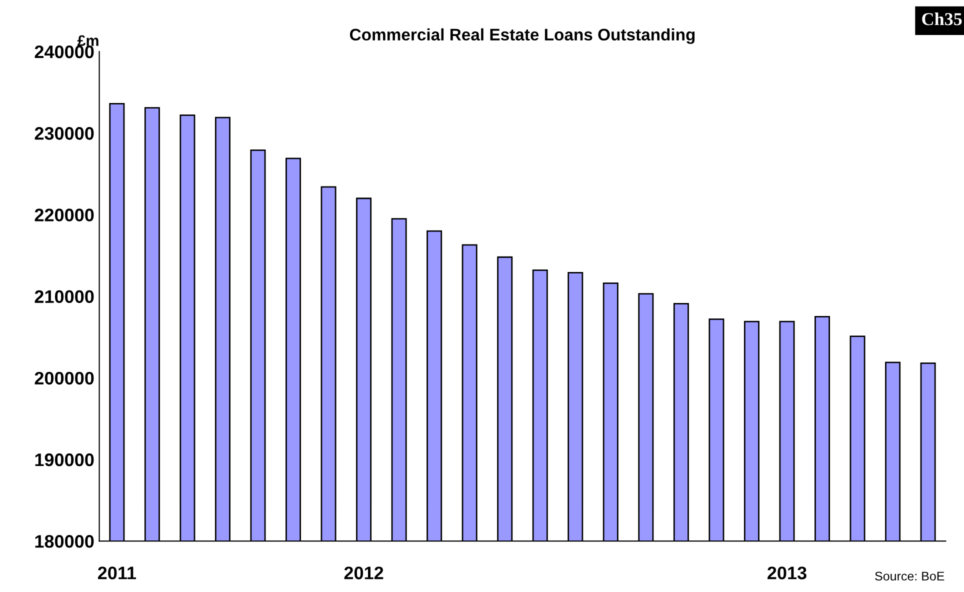 The image size is (964, 592). Describe the element at coordinates (64, 297) in the screenshot. I see `y-tick-label: 210000` at that location.